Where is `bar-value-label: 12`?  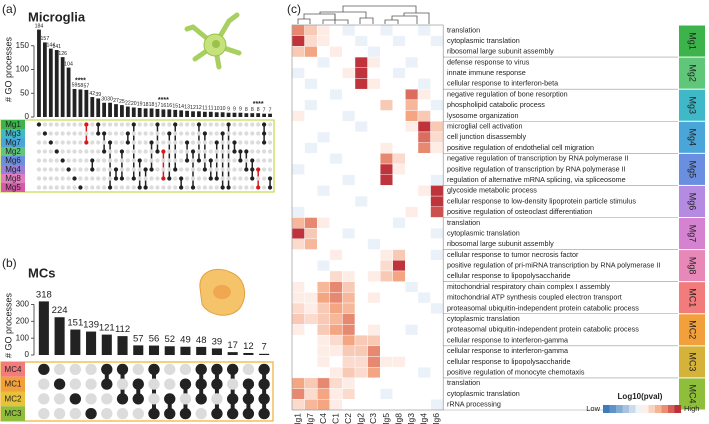
bar-value-label: 12 is located at coordinates (199, 108).